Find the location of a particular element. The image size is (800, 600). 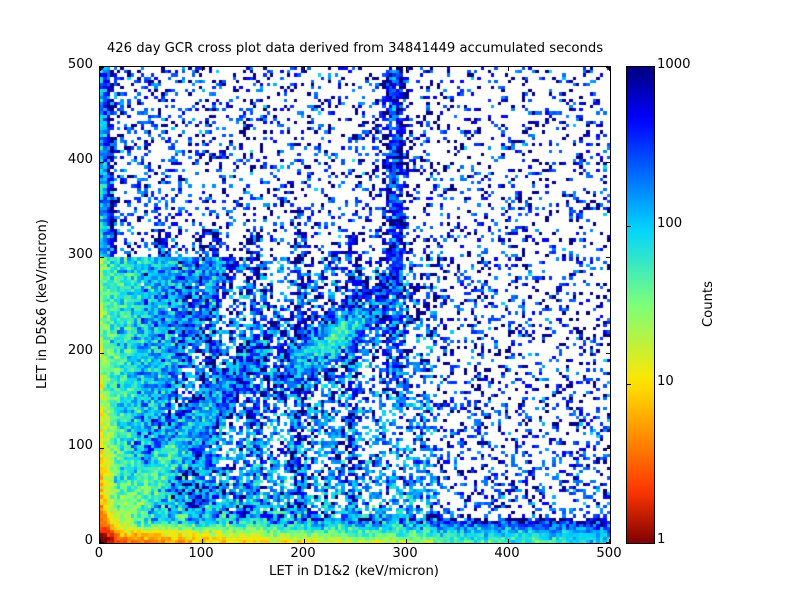

x-tick-label-100: 100 is located at coordinates (201, 553).